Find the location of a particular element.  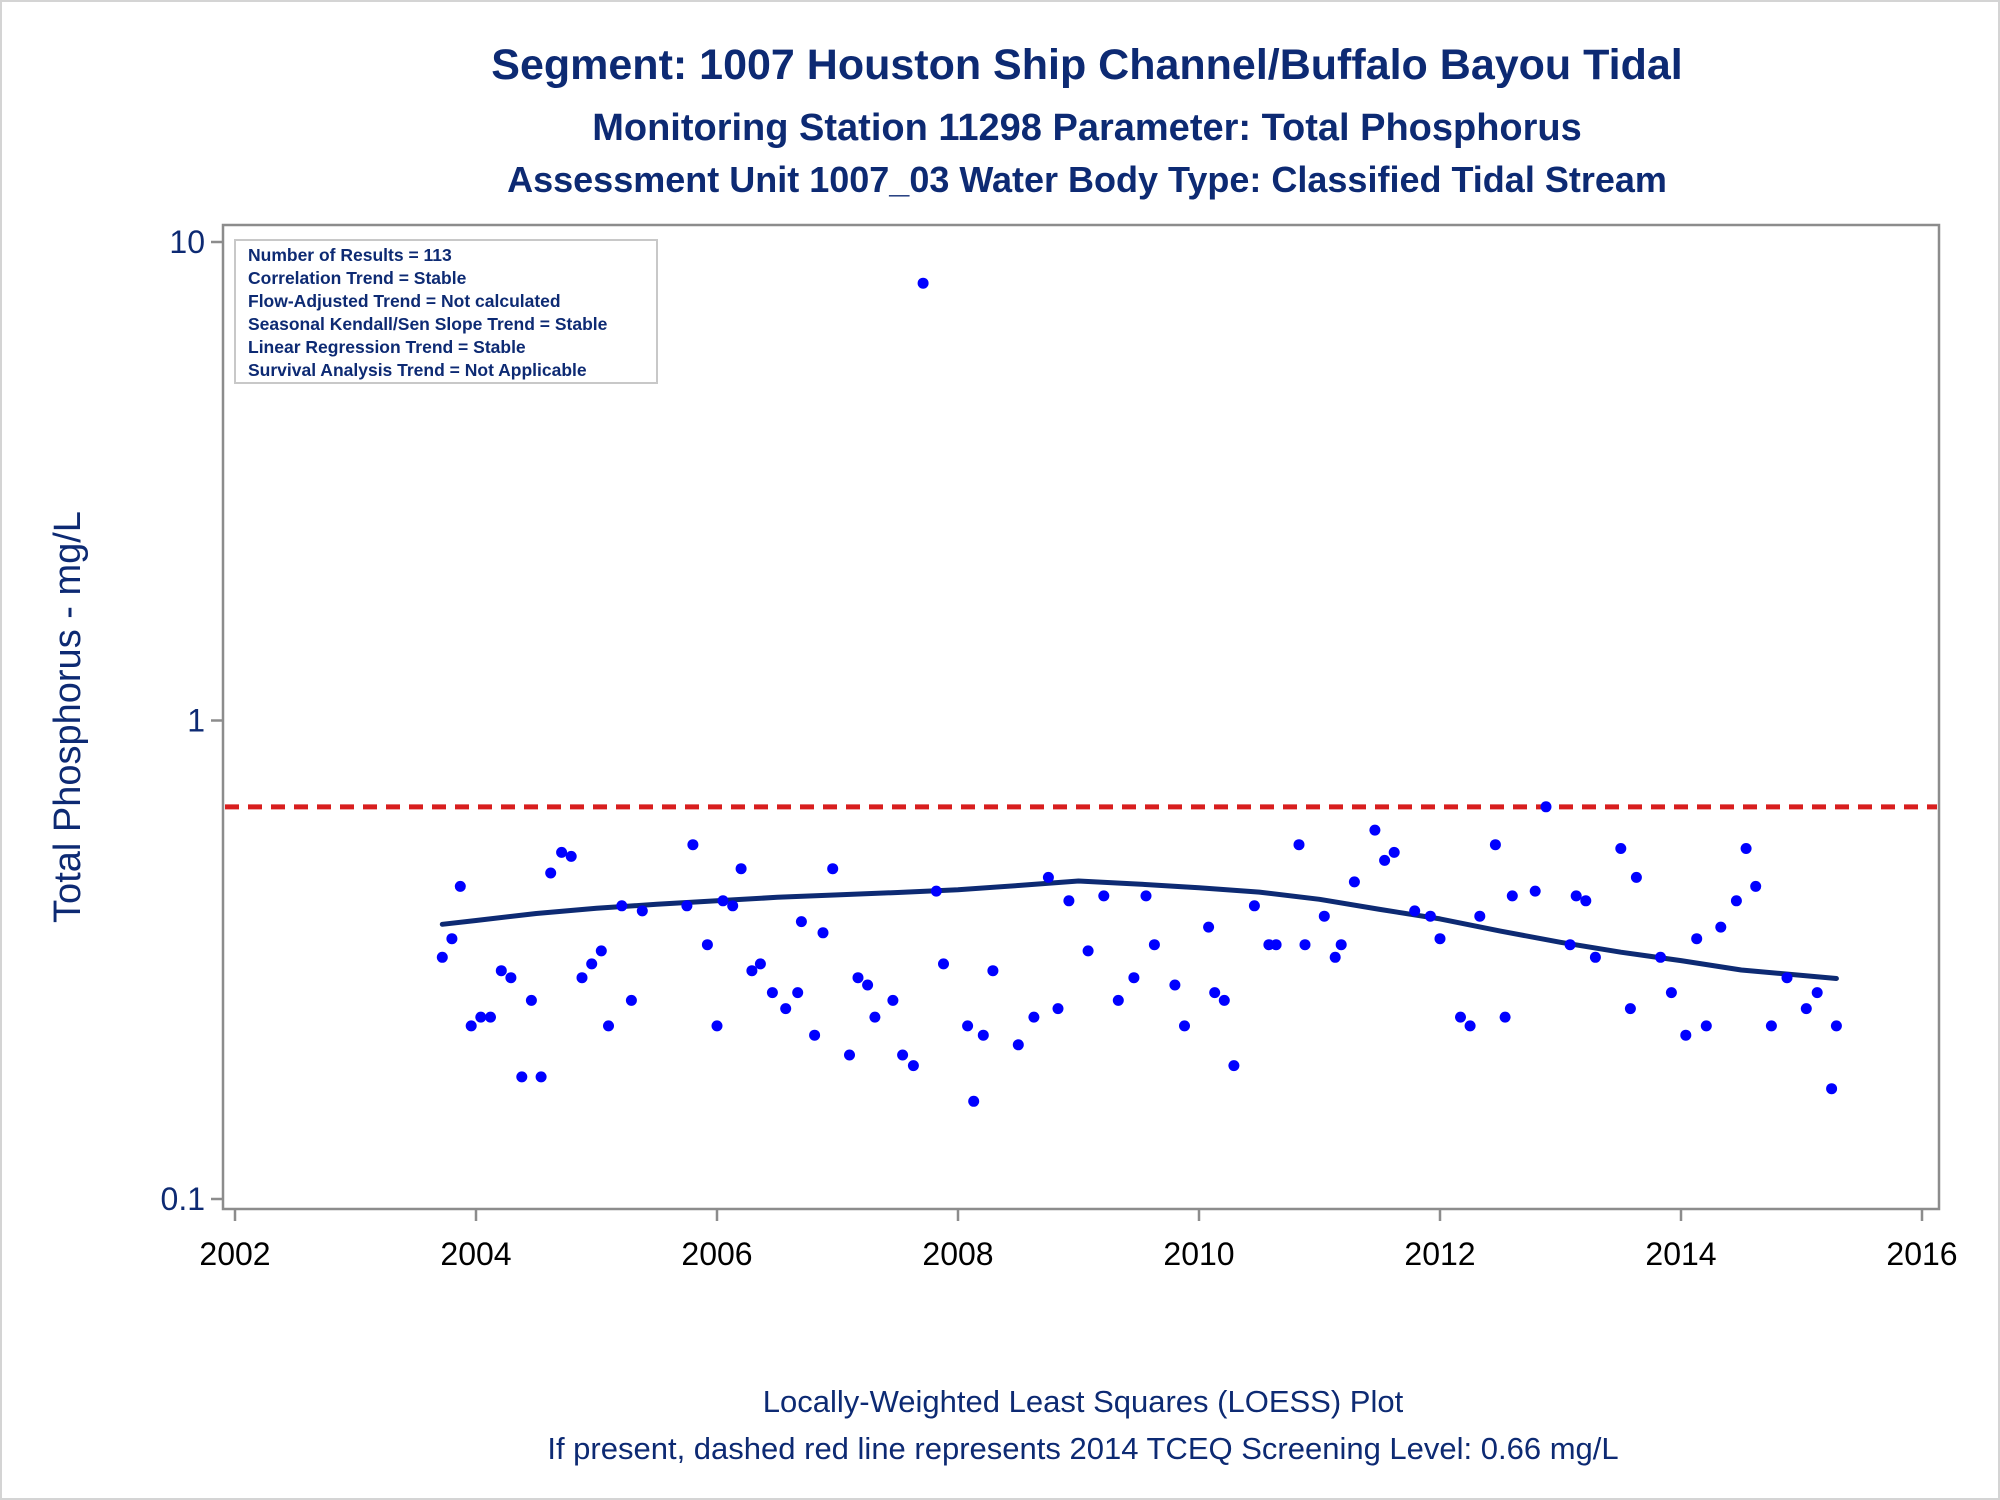

y-tick-label: 1 is located at coordinates (196, 721).